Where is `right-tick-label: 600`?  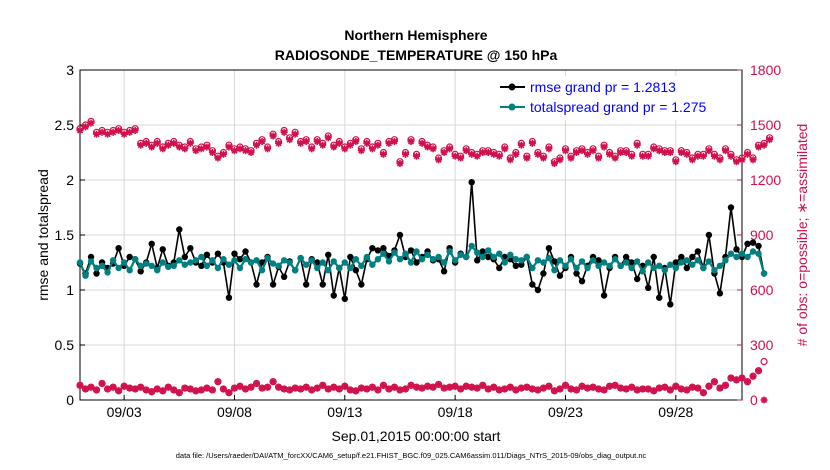
right-tick-label: 600 is located at coordinates (762, 290).